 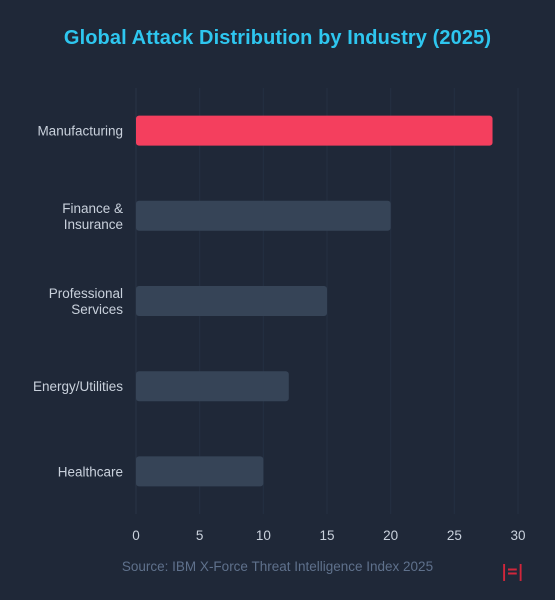 I want to click on x-tick-label: 15, so click(x=326, y=535).